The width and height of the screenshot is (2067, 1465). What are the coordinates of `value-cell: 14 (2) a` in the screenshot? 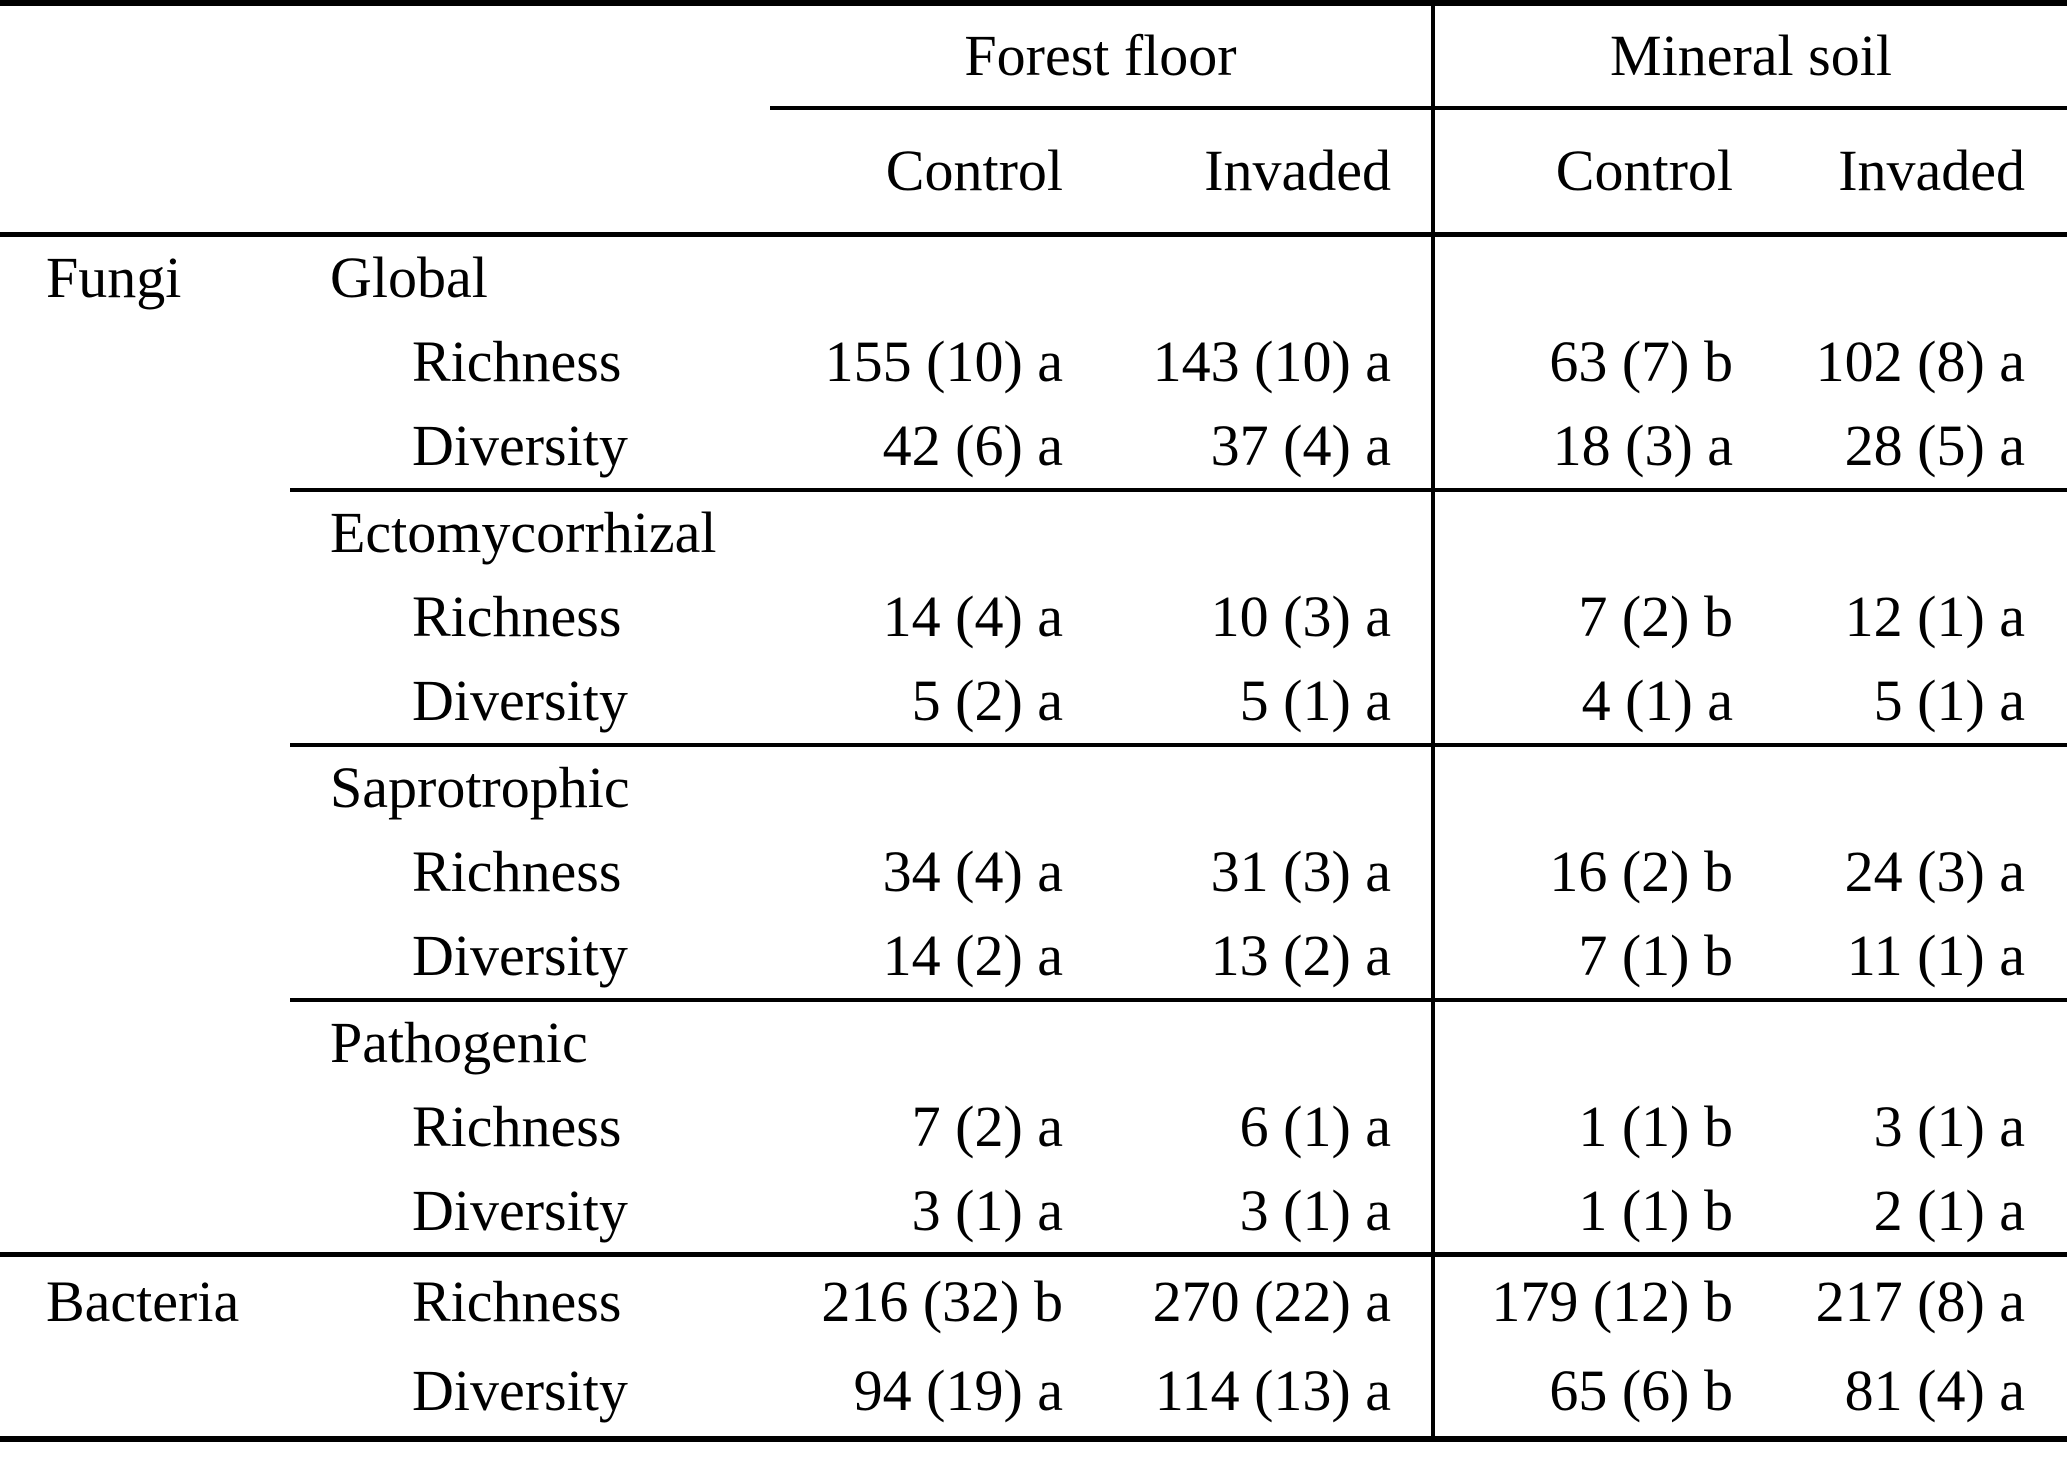 It's located at (922, 958).